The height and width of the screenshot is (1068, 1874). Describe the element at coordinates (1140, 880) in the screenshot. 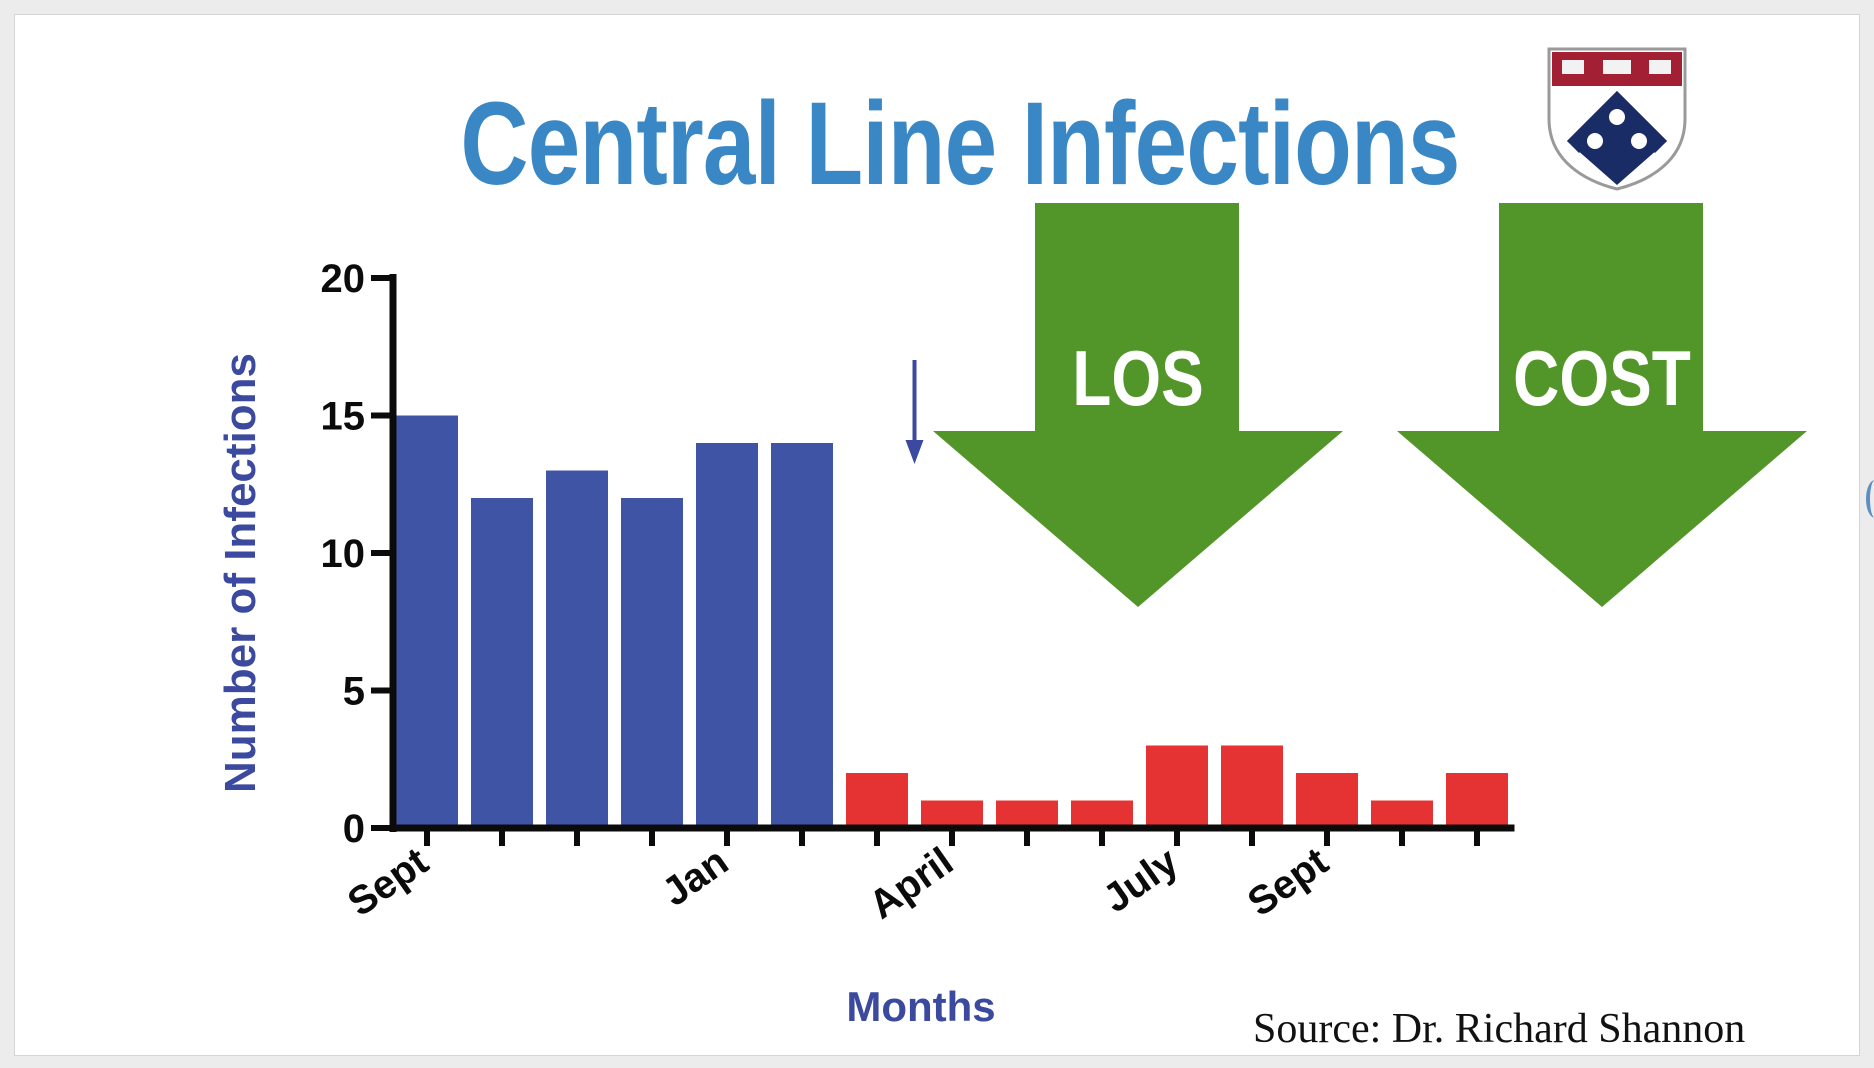

I see `x-tick-label-3: July` at that location.